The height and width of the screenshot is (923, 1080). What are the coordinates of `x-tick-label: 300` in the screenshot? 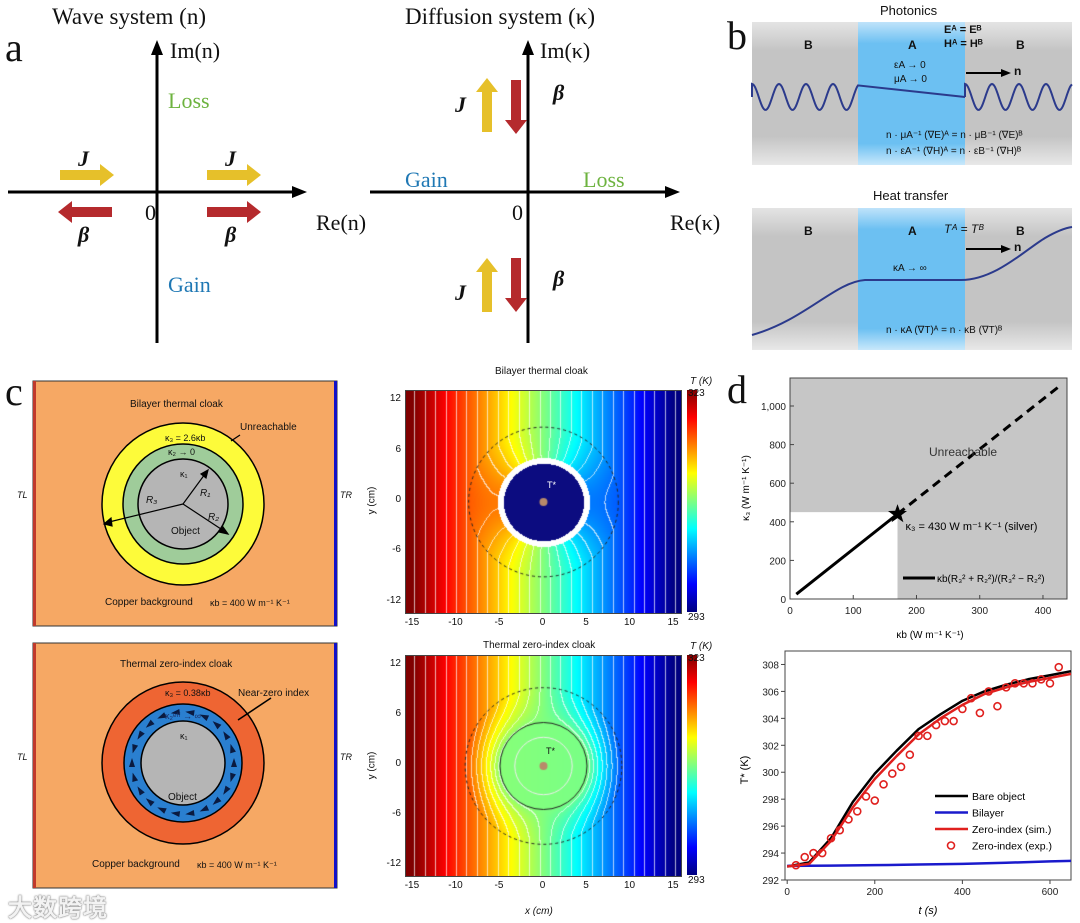 It's located at (979, 611).